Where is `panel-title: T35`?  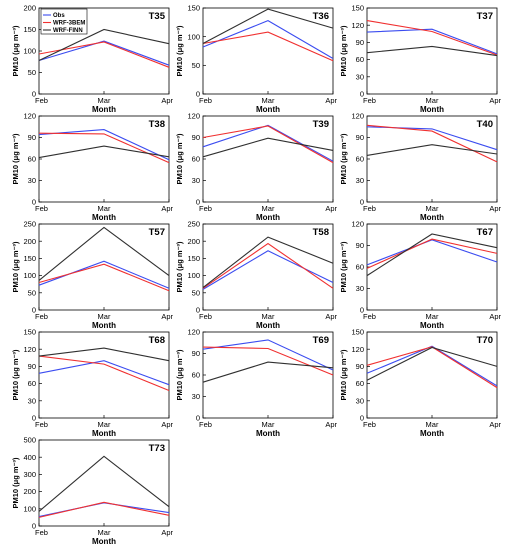 panel-title: T35 is located at coordinates (157, 16).